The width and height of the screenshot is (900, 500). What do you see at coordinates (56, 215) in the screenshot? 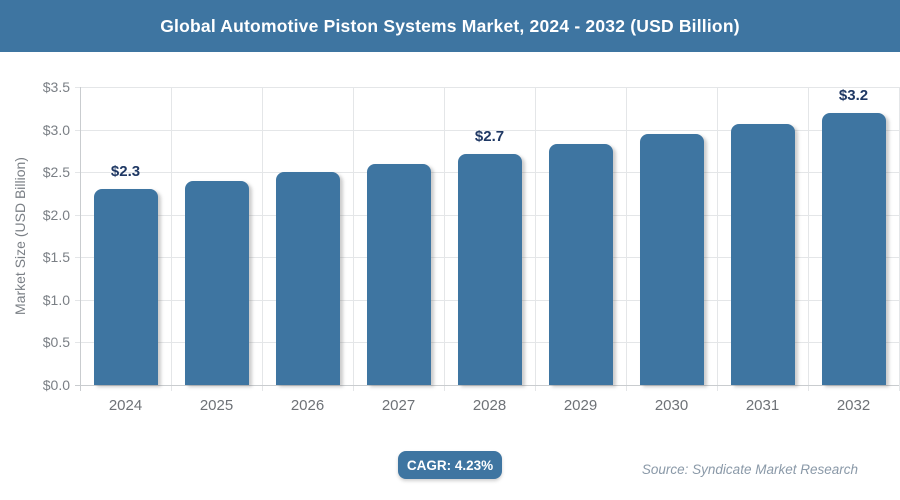
I see `y-tick-label: $2.0` at bounding box center [56, 215].